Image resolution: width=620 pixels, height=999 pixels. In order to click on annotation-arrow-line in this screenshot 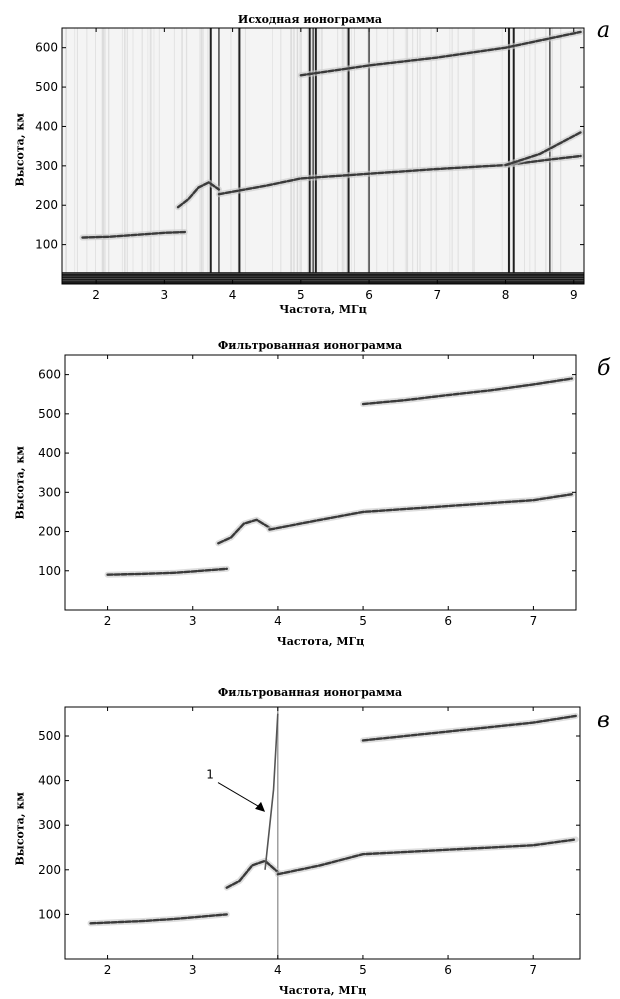, I will do `click(239, 795)`.